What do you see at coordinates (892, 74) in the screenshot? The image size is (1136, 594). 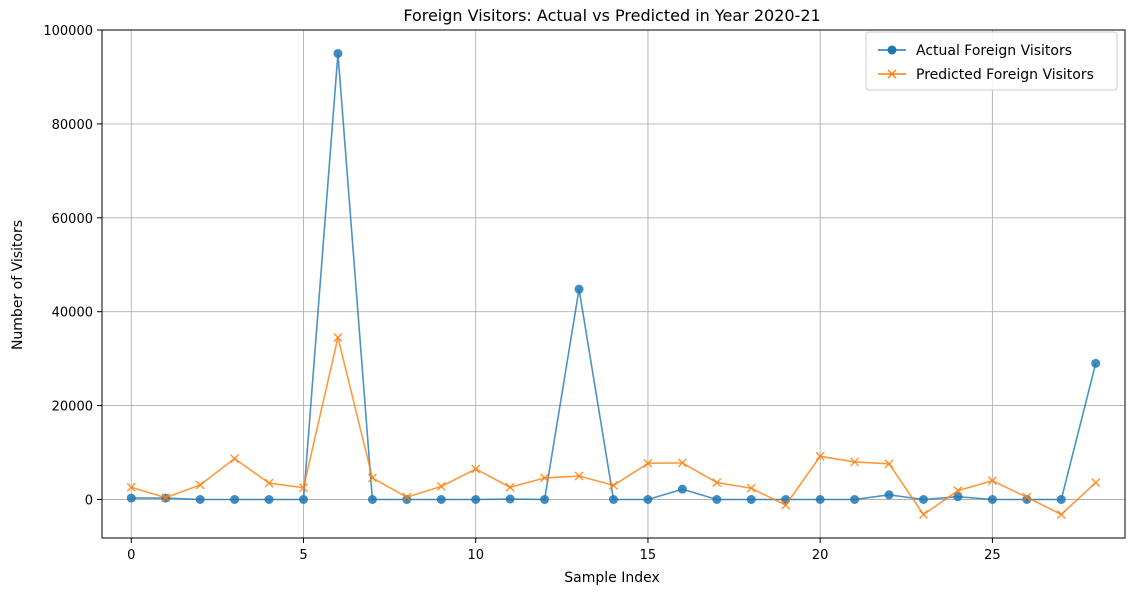 I see `legend-marker-predicted` at bounding box center [892, 74].